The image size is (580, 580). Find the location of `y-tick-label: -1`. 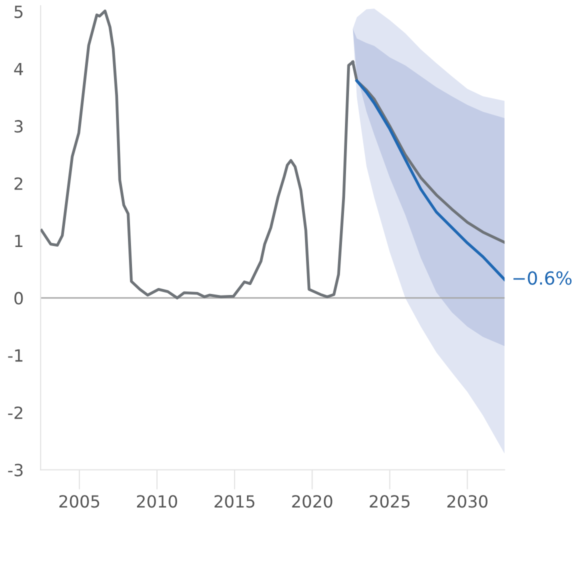

y-tick-label: -1 is located at coordinates (15, 355).